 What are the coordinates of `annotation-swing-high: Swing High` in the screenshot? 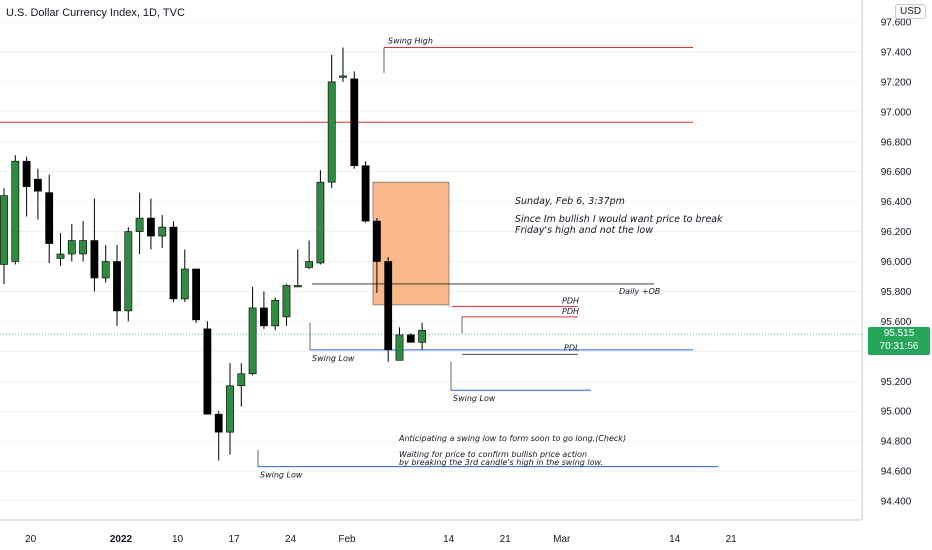 It's located at (410, 40).